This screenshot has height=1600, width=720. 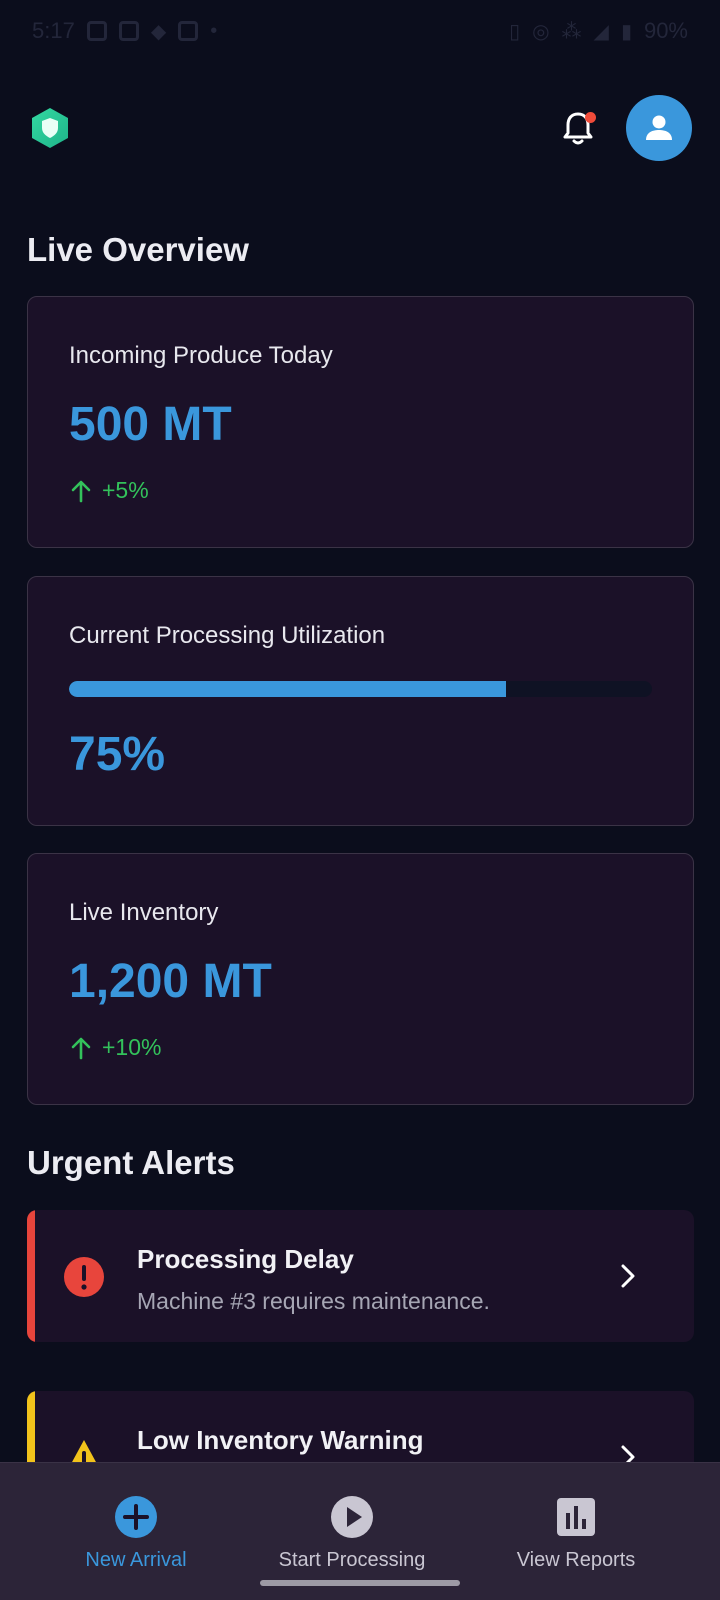 What do you see at coordinates (128, 31) in the screenshot?
I see `app-icon` at bounding box center [128, 31].